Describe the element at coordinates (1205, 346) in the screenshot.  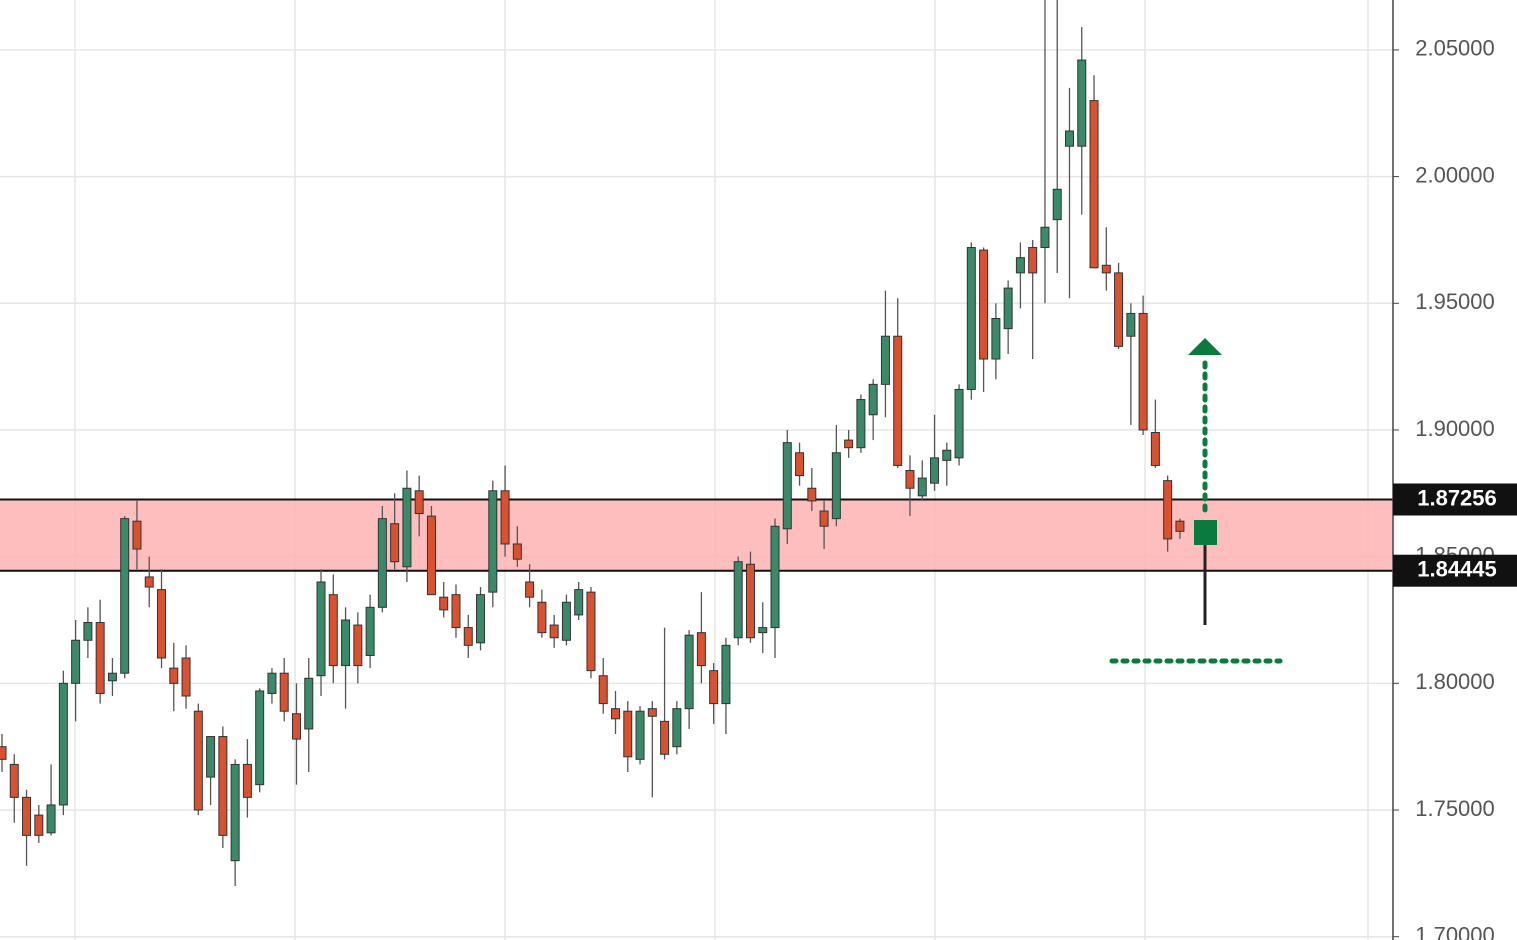
I see `target-arrow` at that location.